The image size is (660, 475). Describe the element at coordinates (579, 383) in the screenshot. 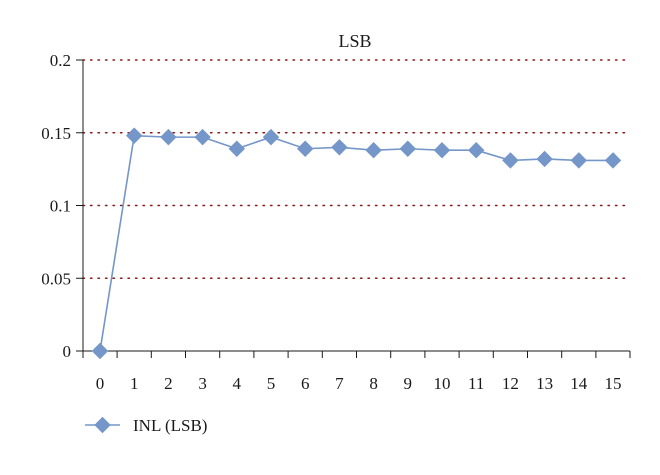

I see `x-tick-label: 14` at that location.